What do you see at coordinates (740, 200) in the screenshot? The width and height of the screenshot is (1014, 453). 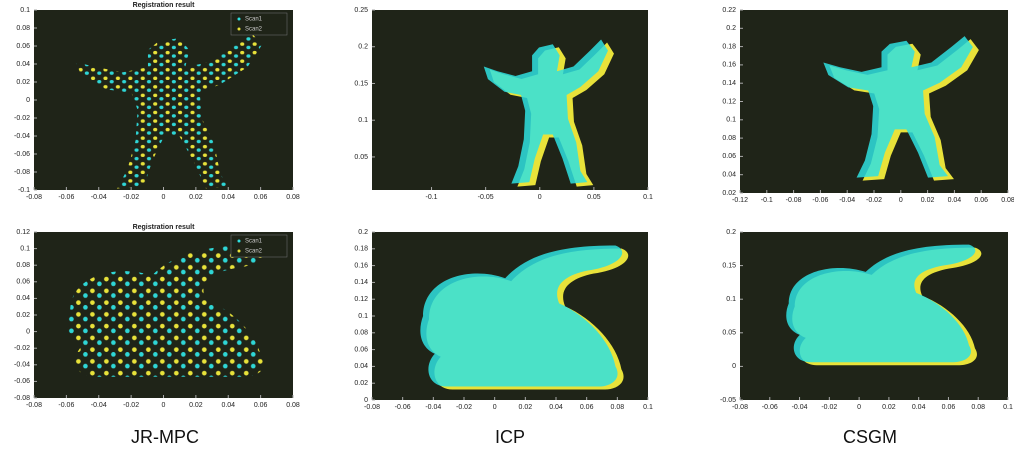 I see `x-tick-label: -0.12` at bounding box center [740, 200].